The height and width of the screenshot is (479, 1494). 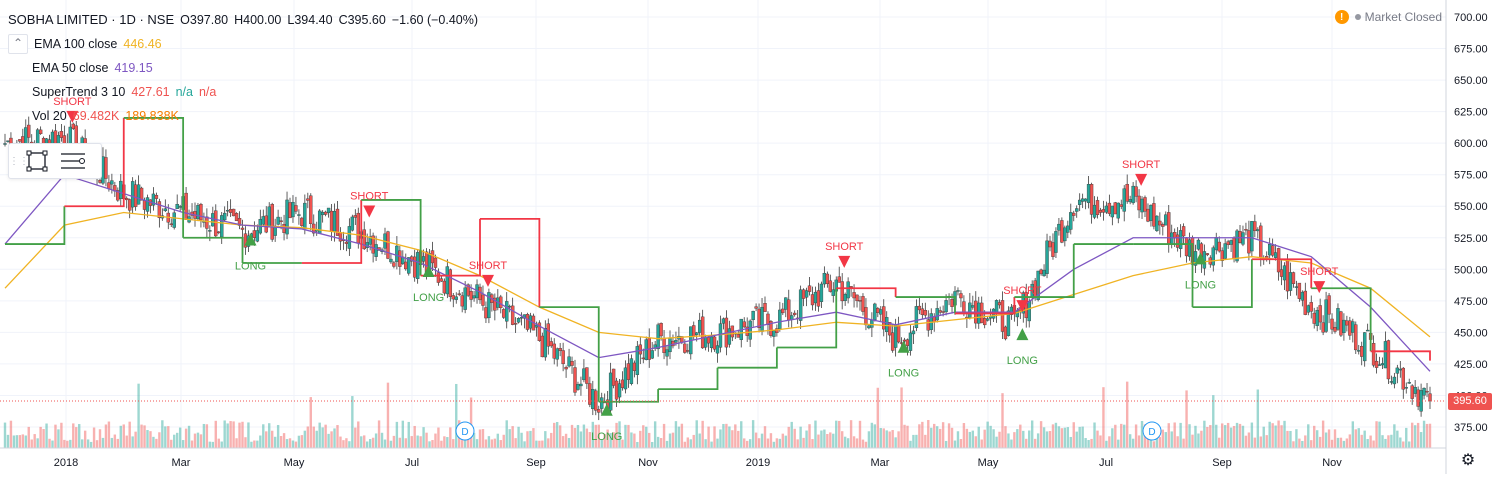 I want to click on collapse-icon: ⌃, so click(x=18, y=44).